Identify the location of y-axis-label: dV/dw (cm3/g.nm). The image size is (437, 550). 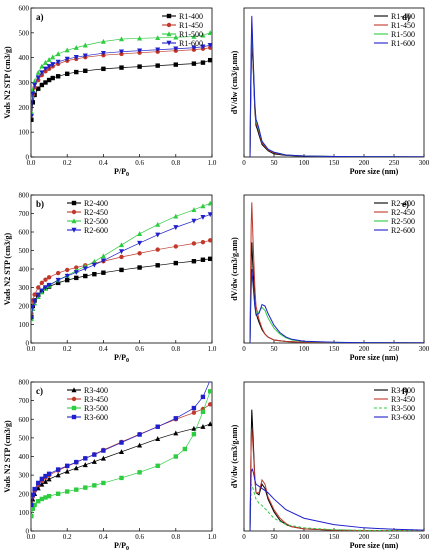
(234, 82).